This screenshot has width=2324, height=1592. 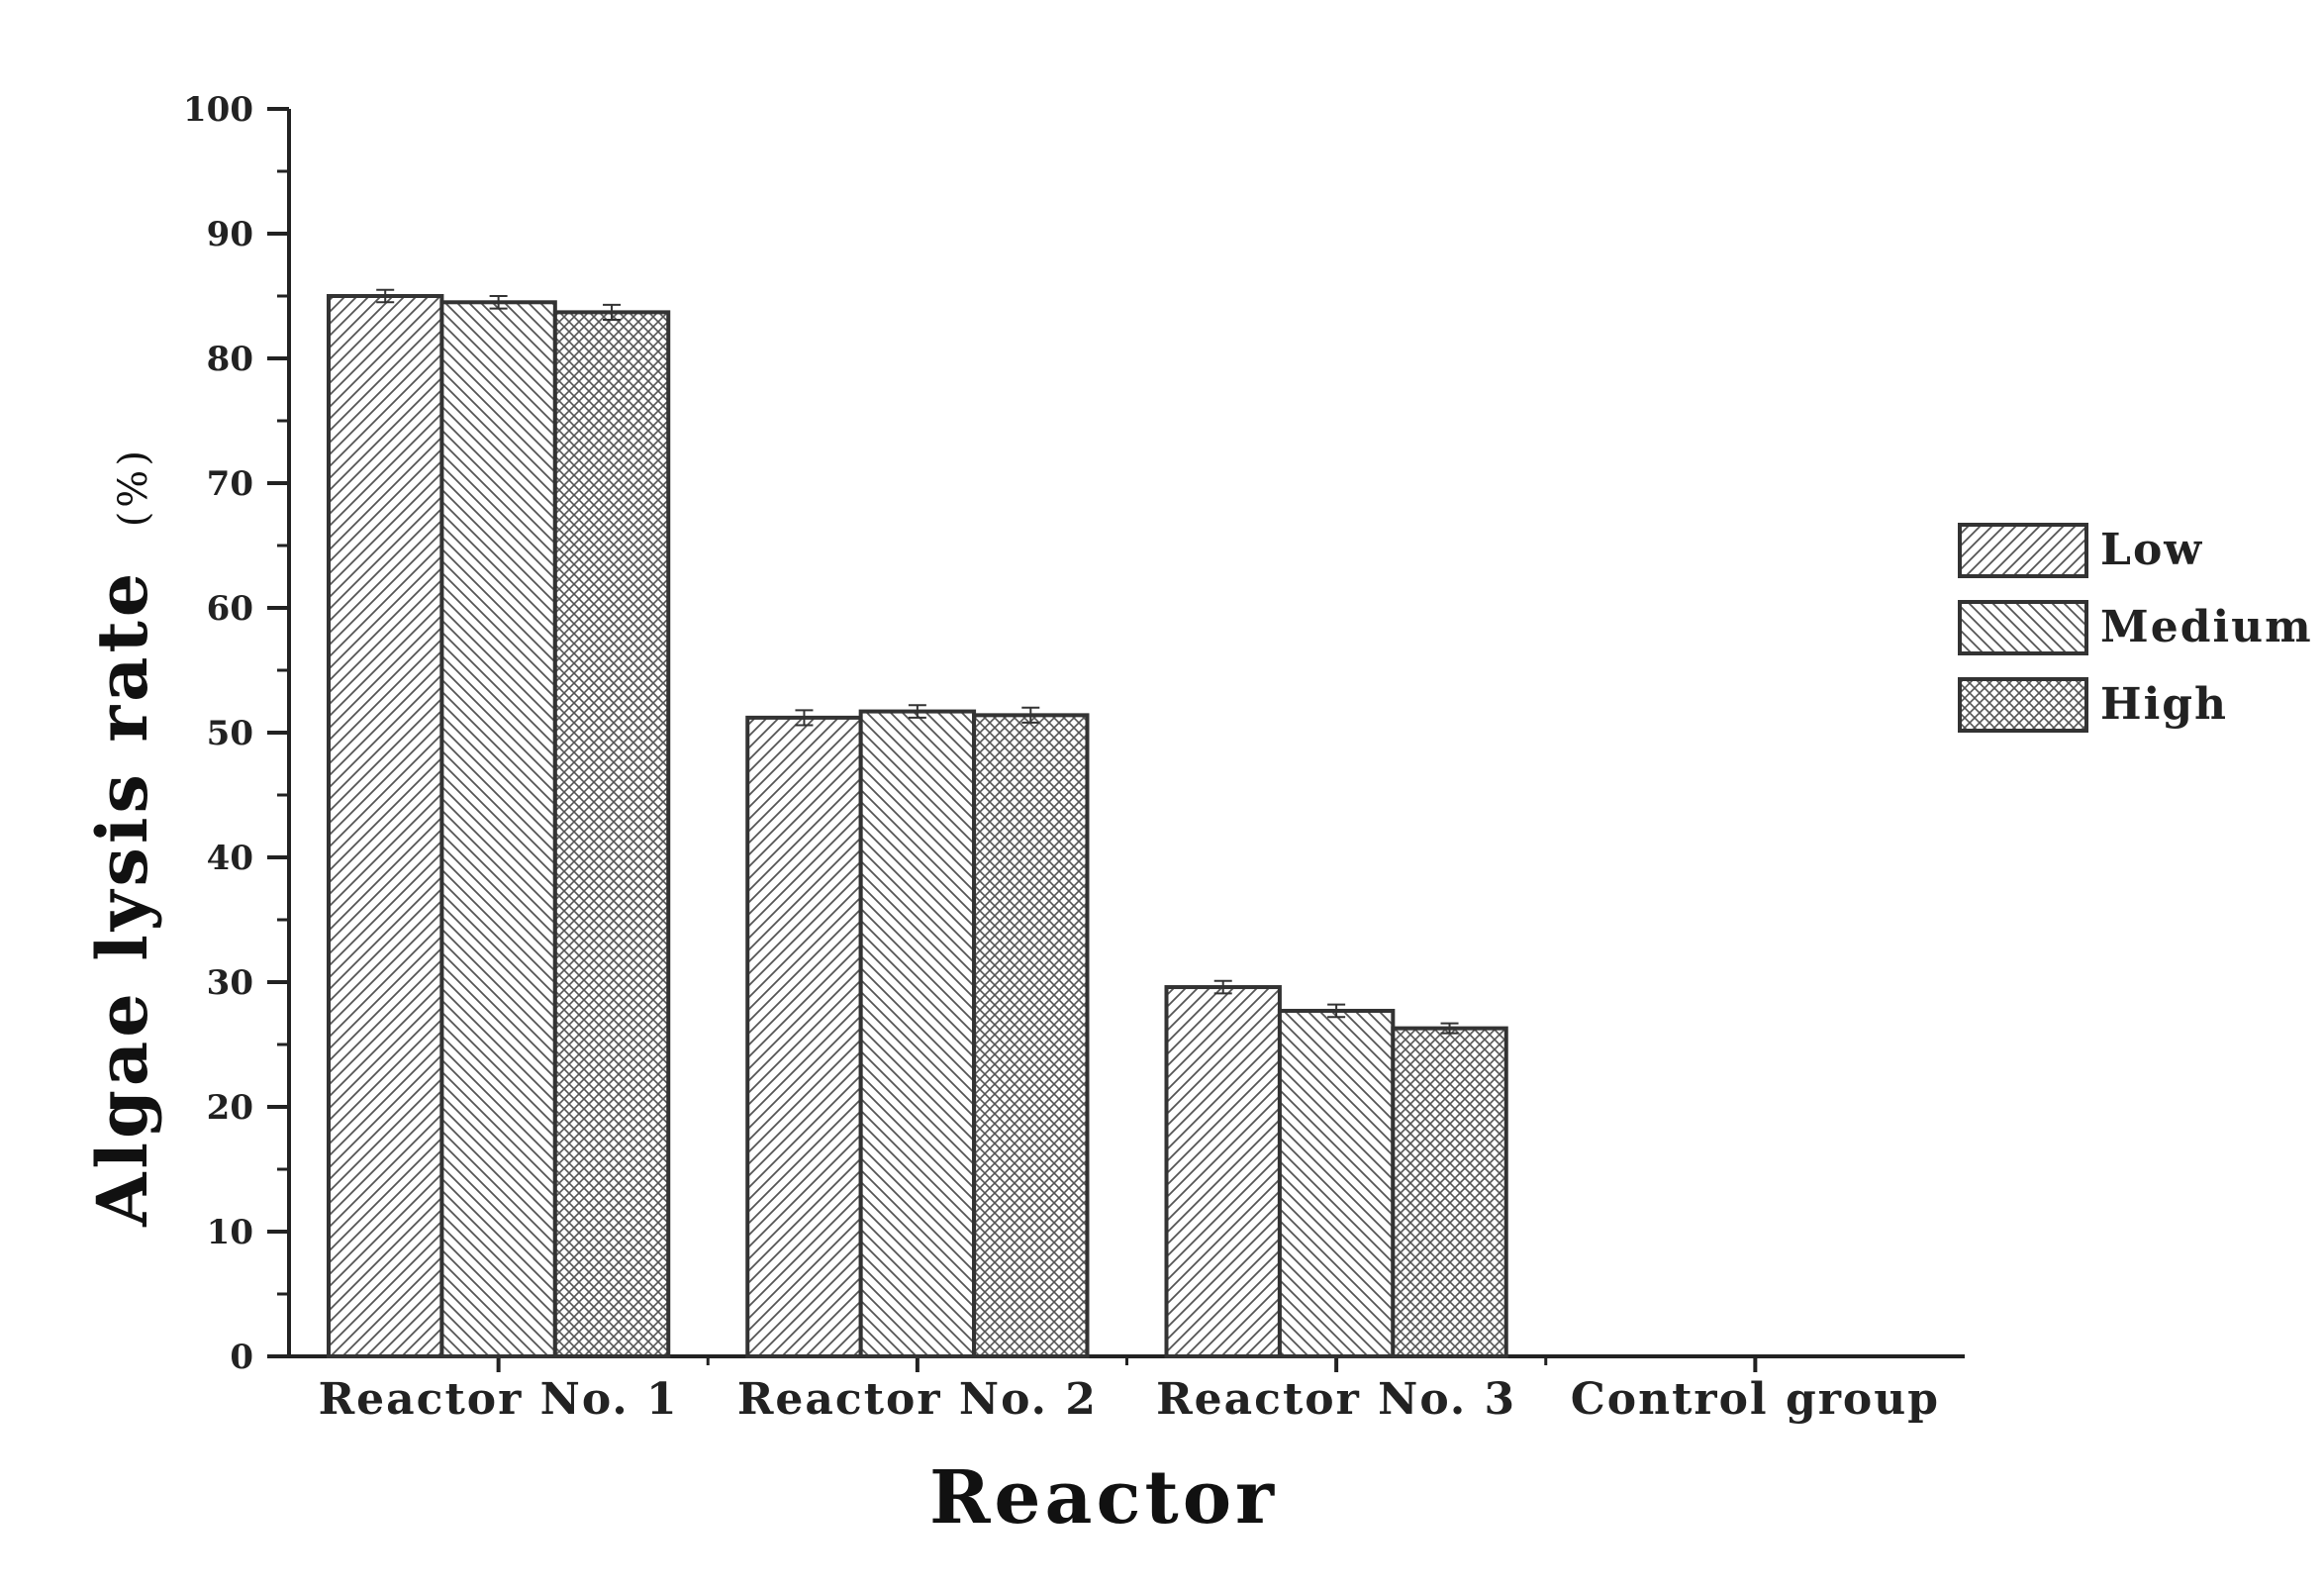 I want to click on y-axis-title: Algae lysis rate (%), so click(x=122, y=838).